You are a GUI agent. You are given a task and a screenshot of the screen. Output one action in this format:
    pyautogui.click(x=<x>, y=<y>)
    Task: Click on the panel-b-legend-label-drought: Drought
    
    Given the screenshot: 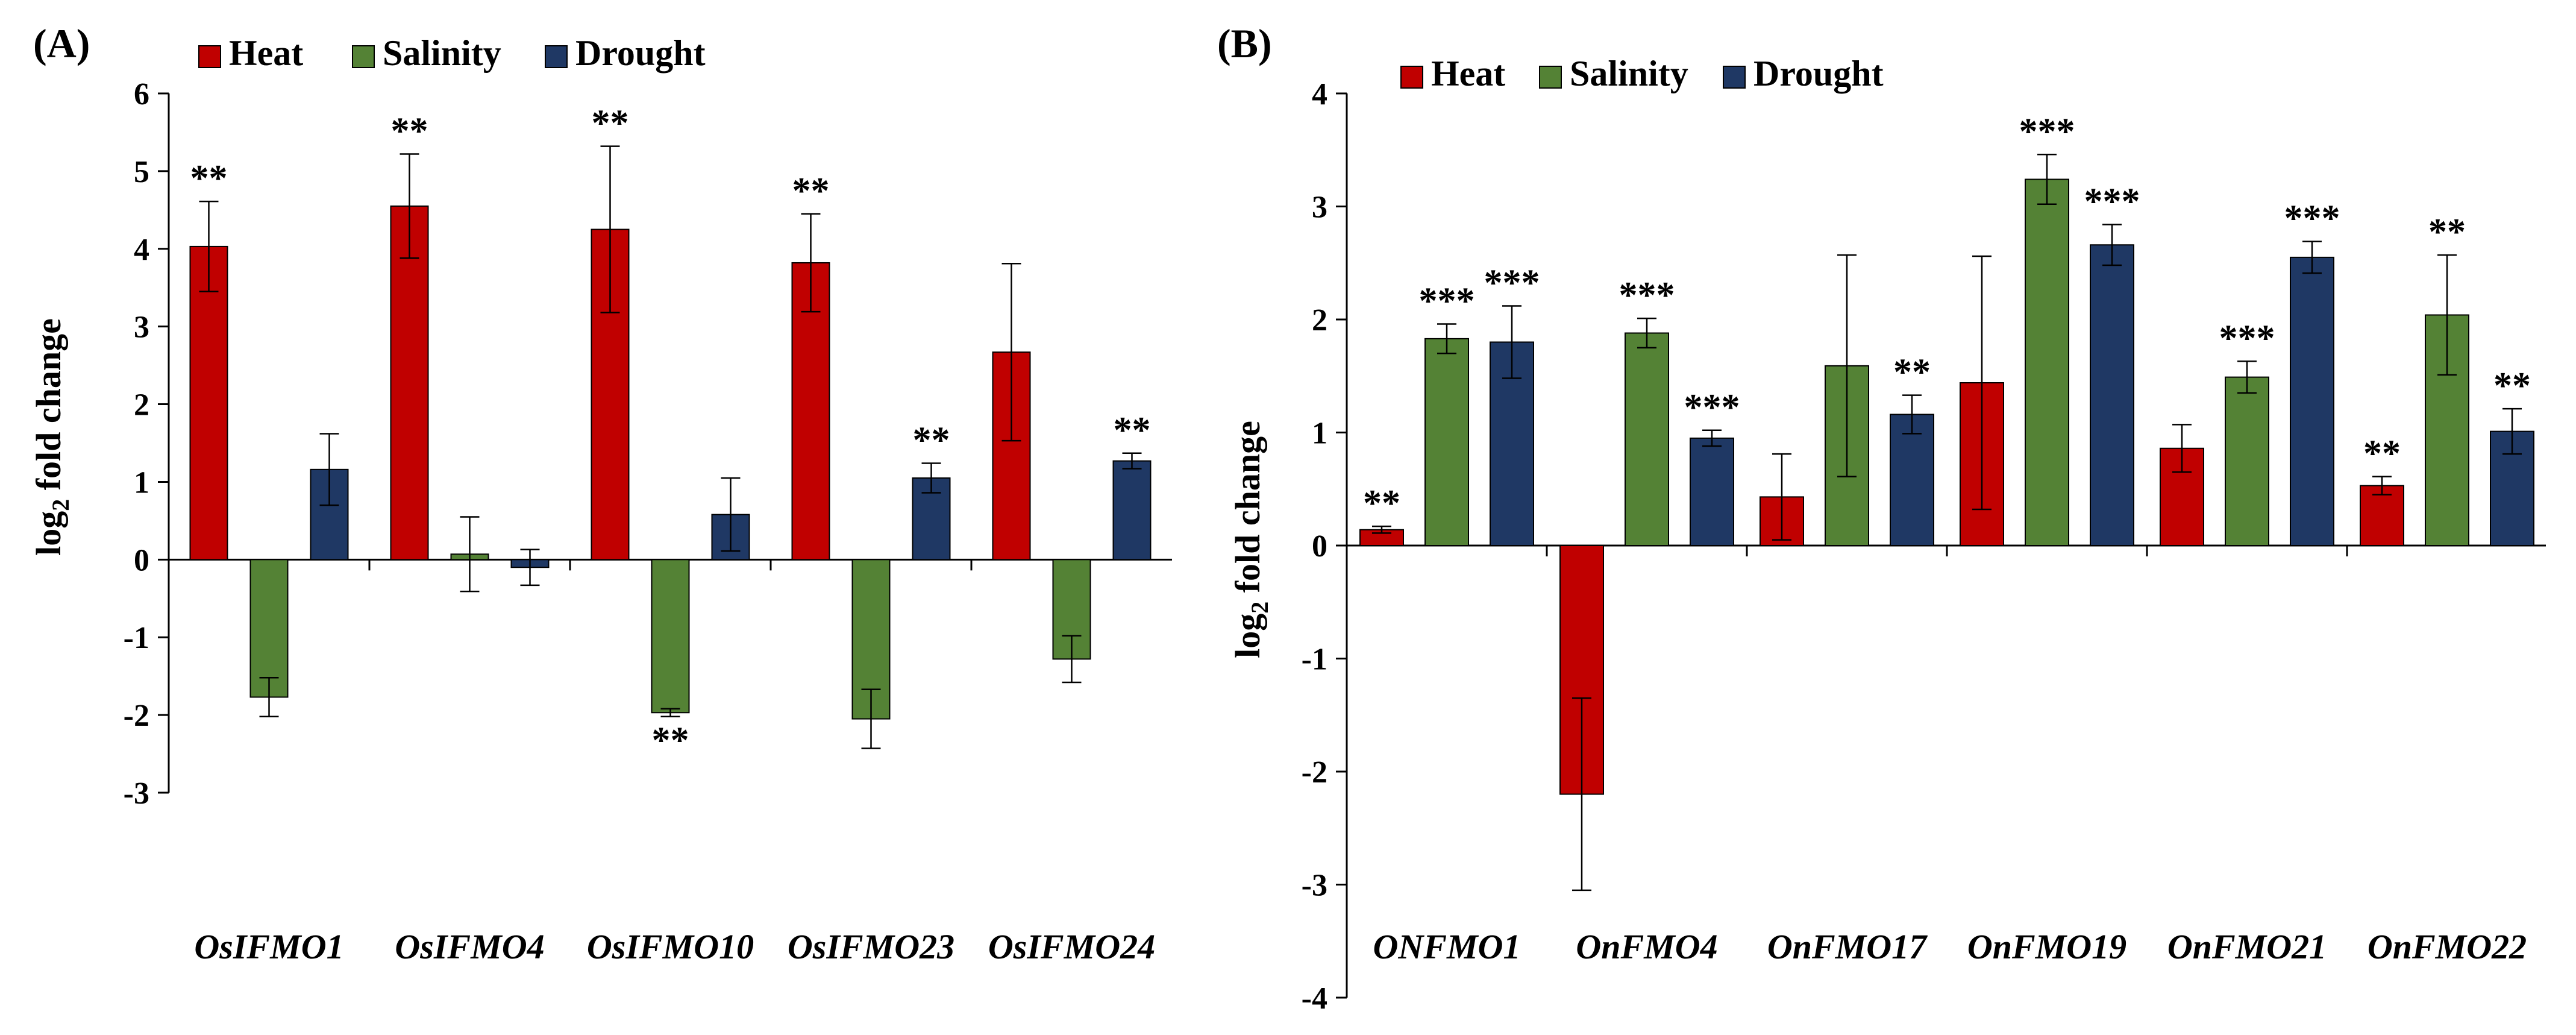 What is the action you would take?
    pyautogui.click(x=1818, y=73)
    